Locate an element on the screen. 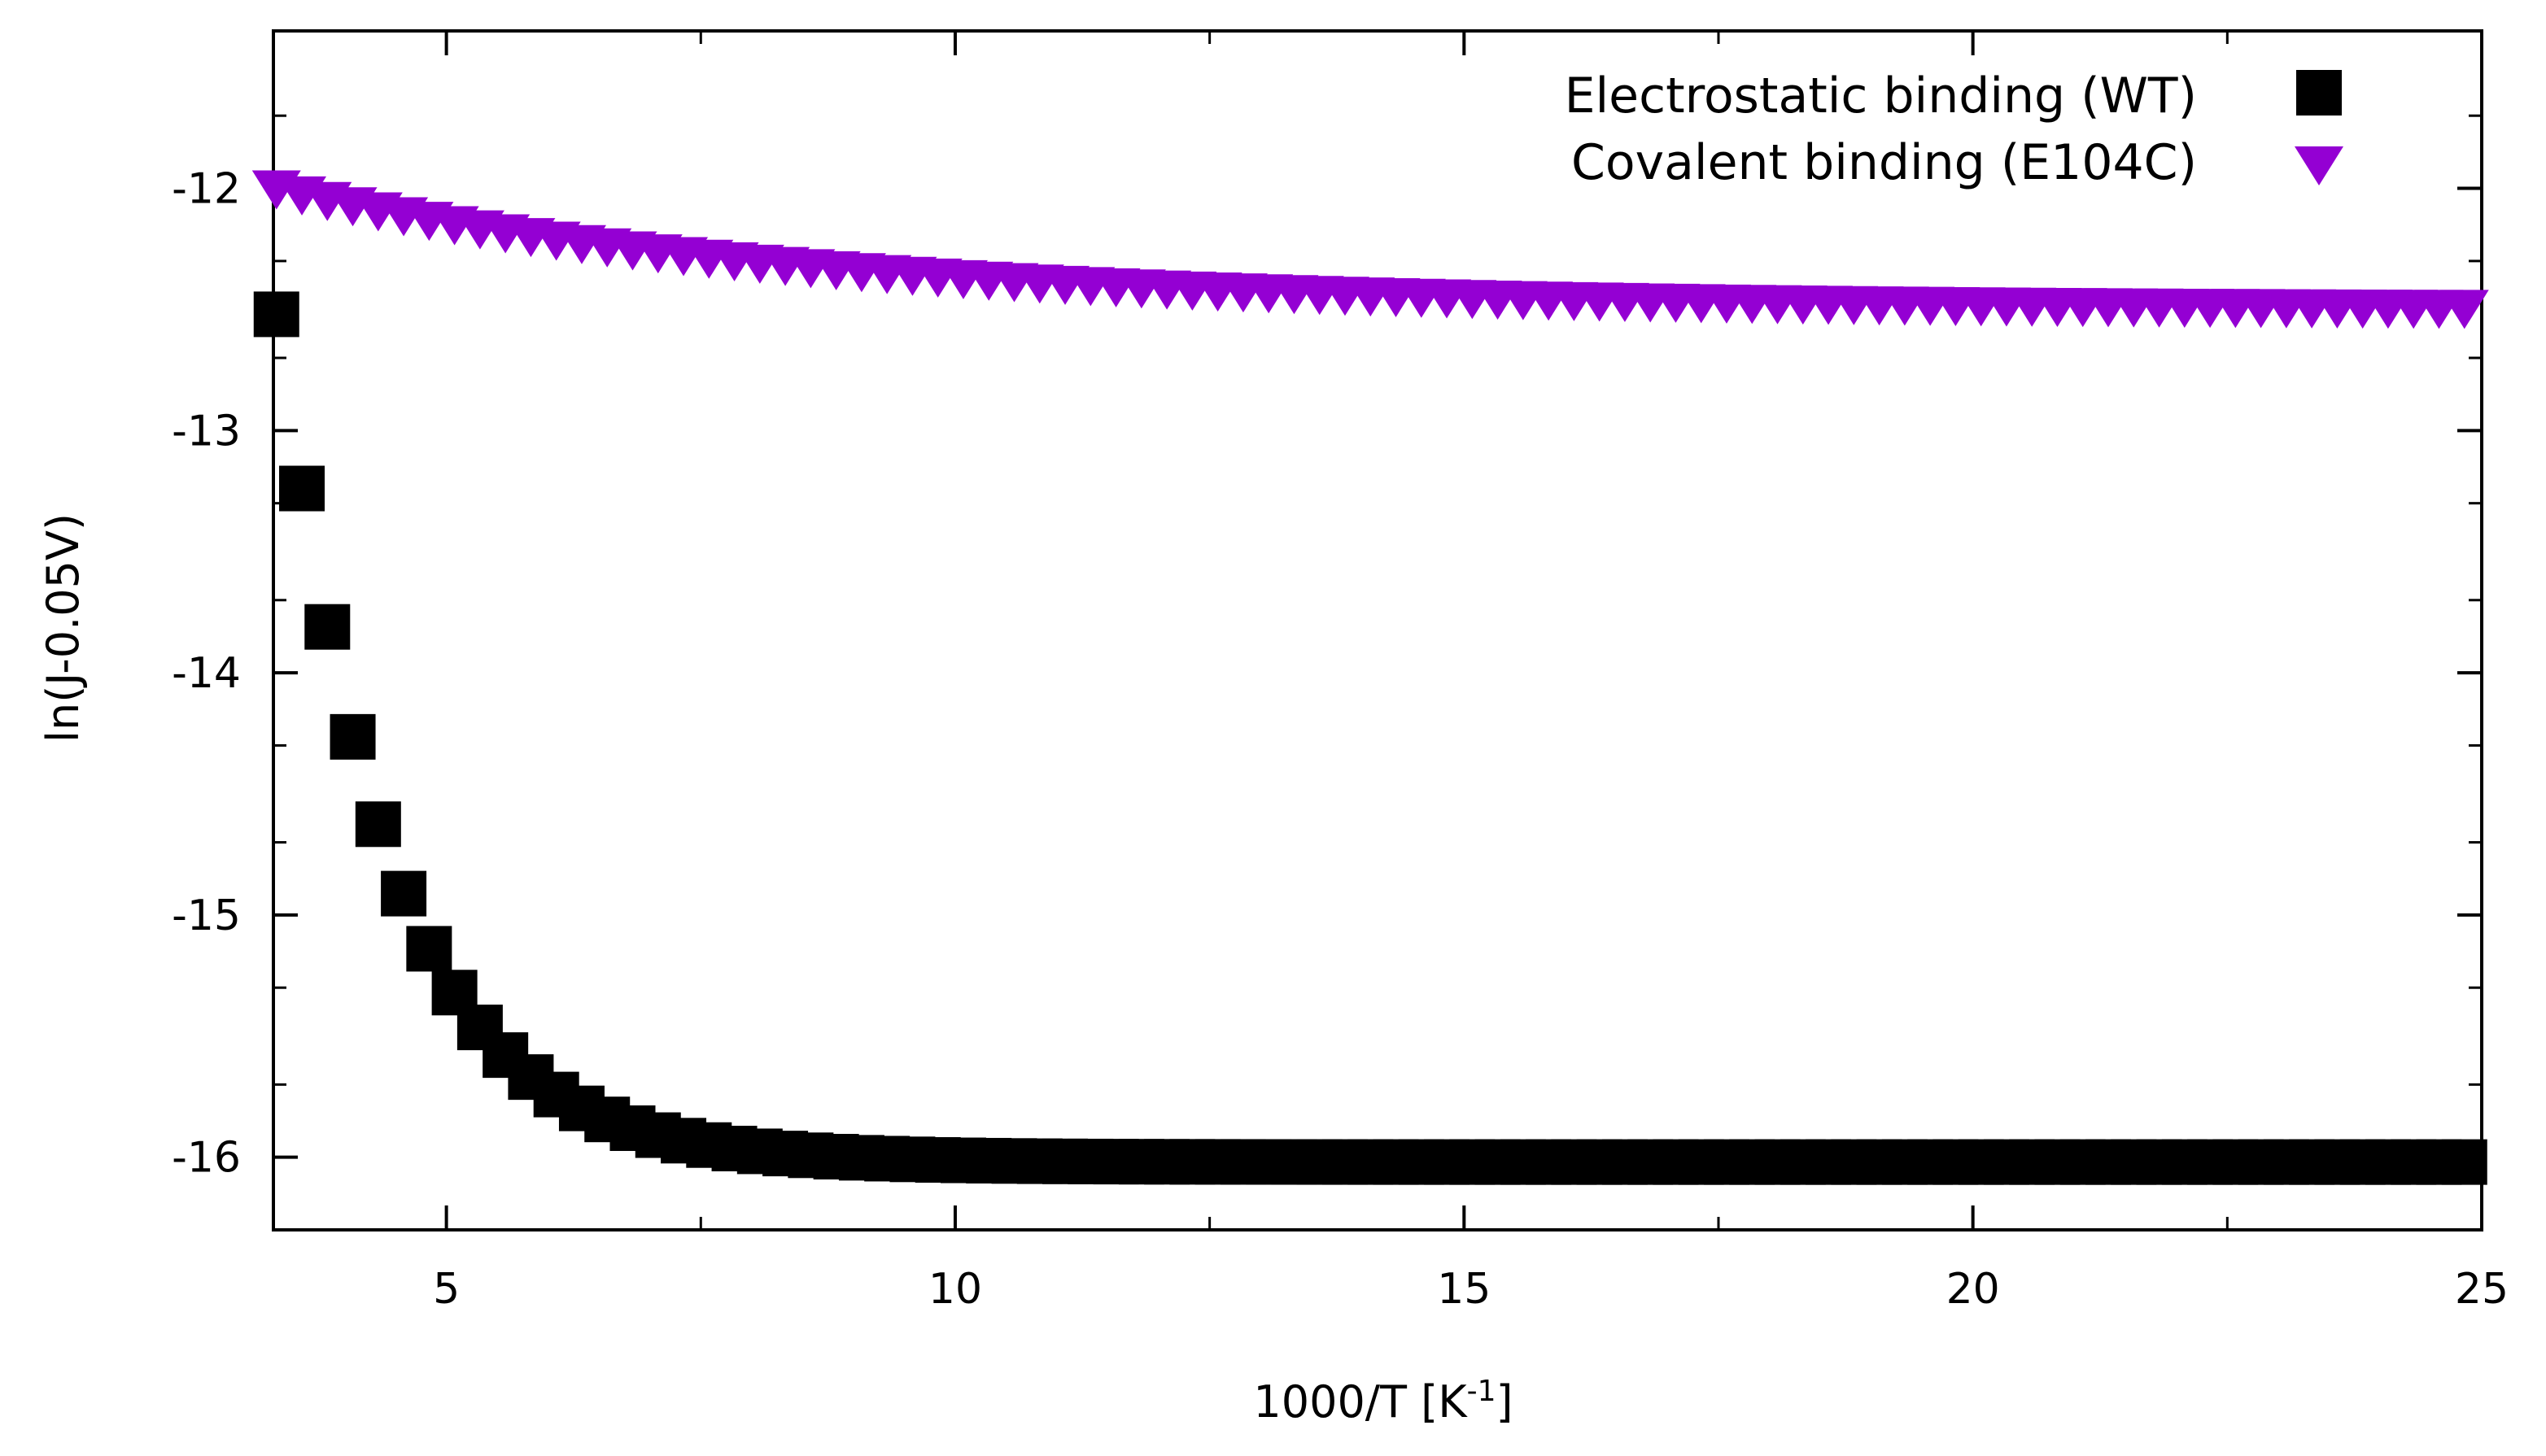  x-tick-label: 5 is located at coordinates (446, 1290).